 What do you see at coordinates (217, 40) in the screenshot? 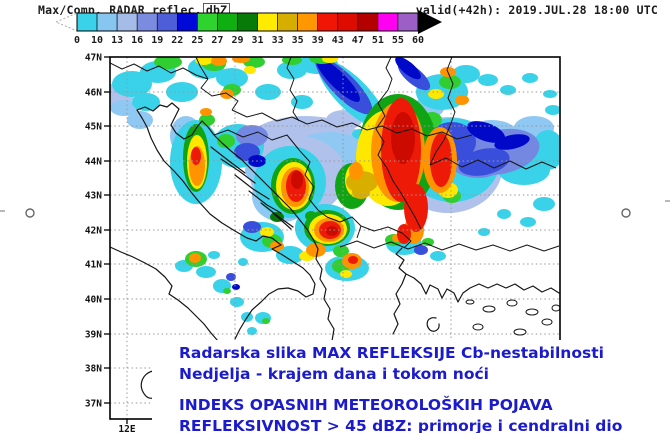
I see `colorbar-tick-label: 27` at bounding box center [217, 40].